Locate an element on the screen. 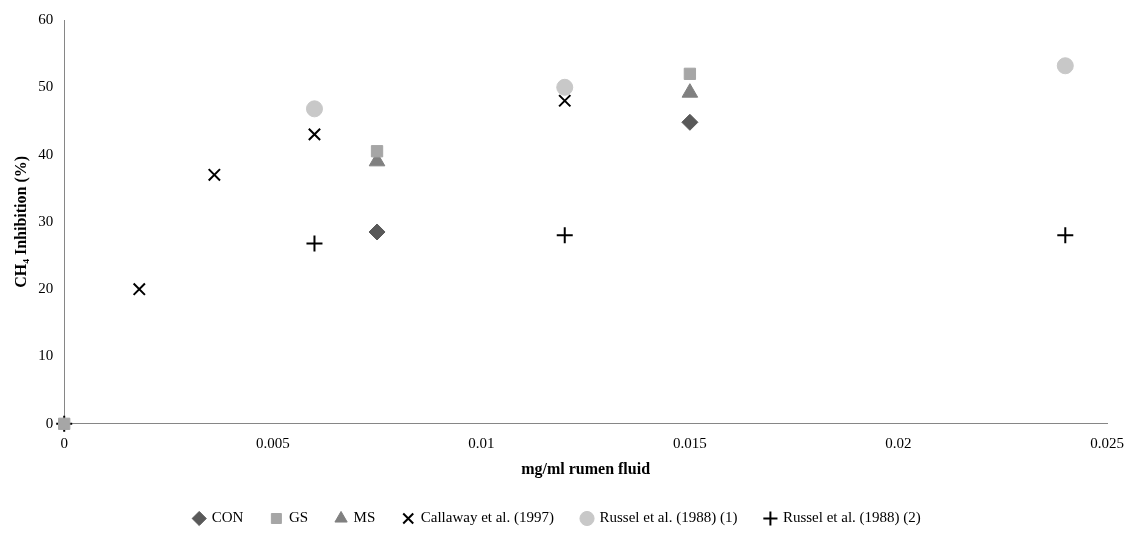 This screenshot has width=1145, height=544. x-tick-label: 0 is located at coordinates (64, 442).